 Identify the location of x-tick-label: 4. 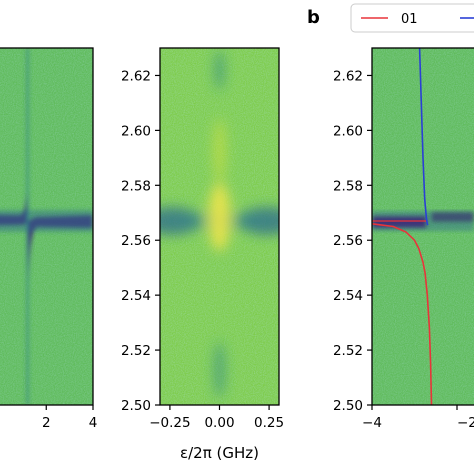
(93, 423).